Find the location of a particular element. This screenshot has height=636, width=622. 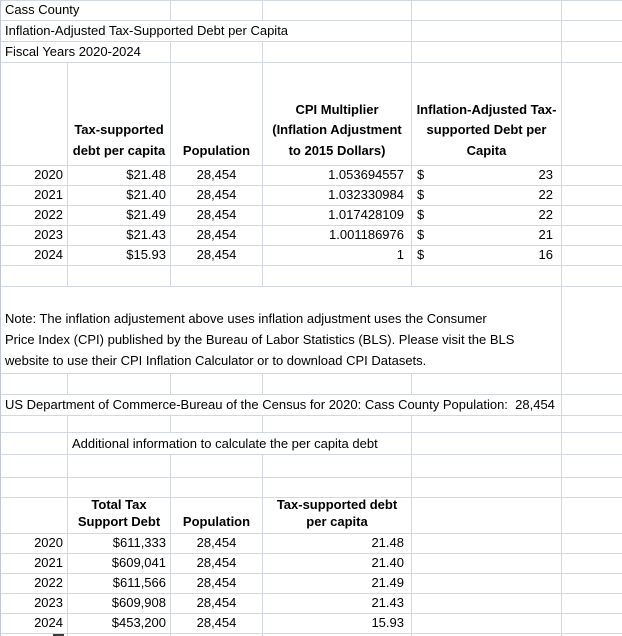

header-population-bottom: Population is located at coordinates (217, 516).